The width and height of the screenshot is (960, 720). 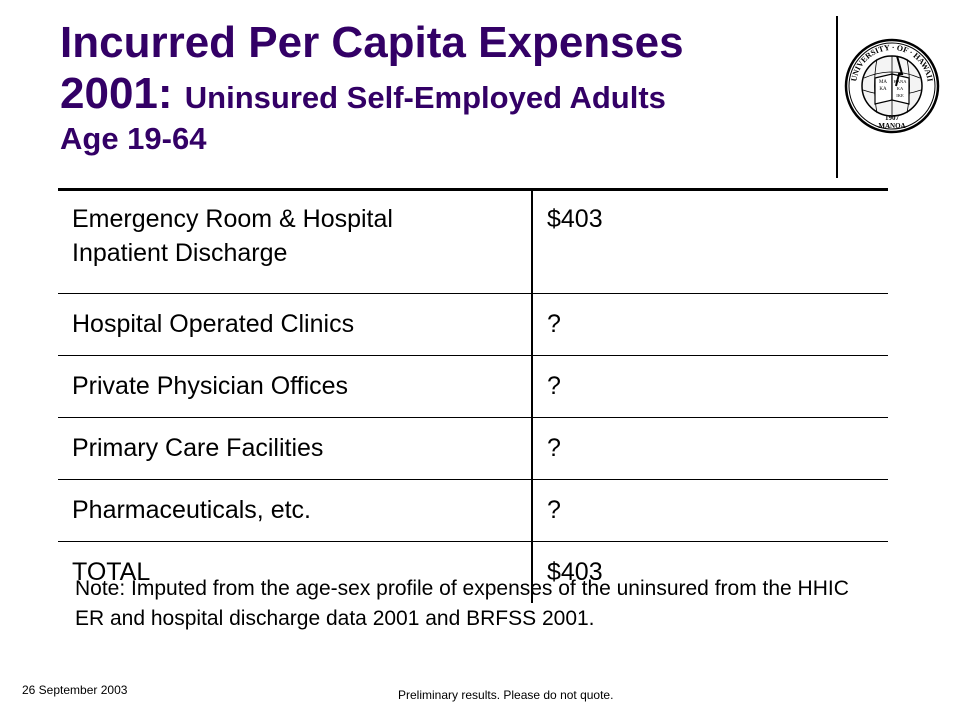 I want to click on title-year: 2001:, so click(x=116, y=93).